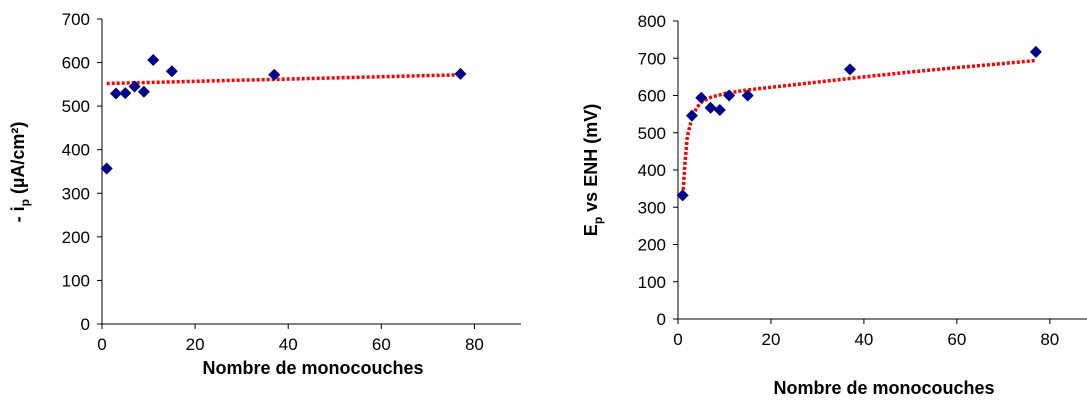 The height and width of the screenshot is (406, 1087). What do you see at coordinates (20, 172) in the screenshot?
I see `y-axis-label: - ip (µA/cm²)` at bounding box center [20, 172].